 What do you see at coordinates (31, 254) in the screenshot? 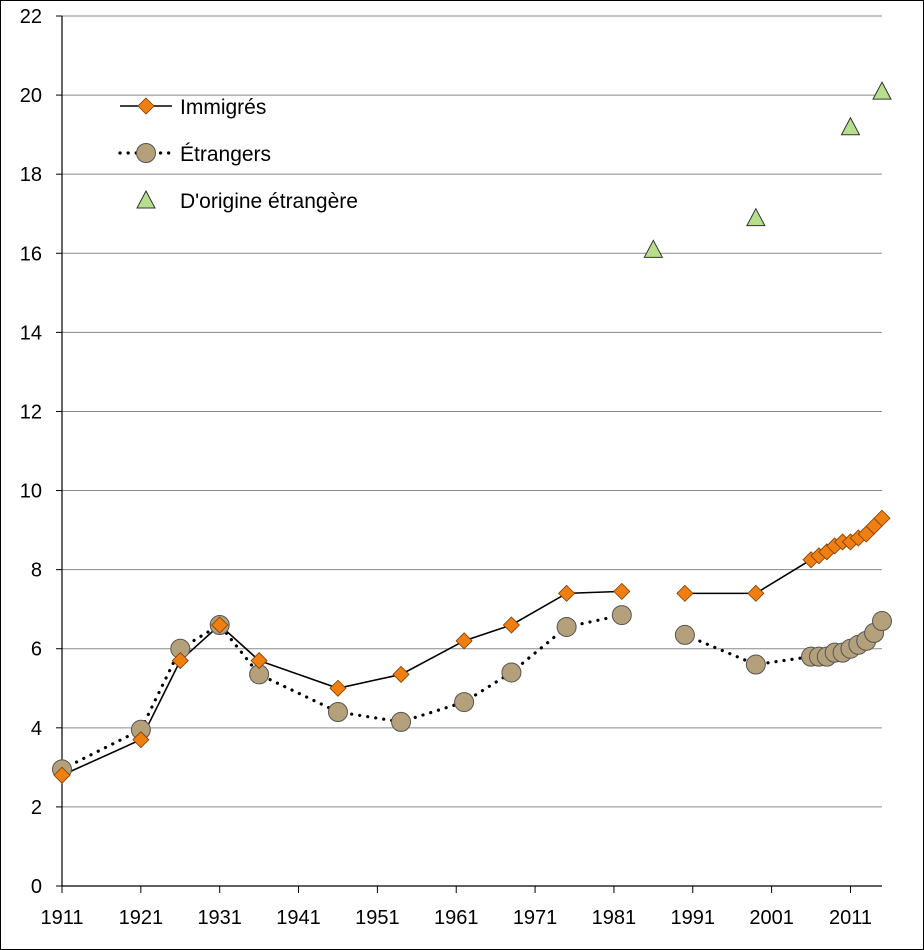
I see `y-tick-label: 16` at bounding box center [31, 254].